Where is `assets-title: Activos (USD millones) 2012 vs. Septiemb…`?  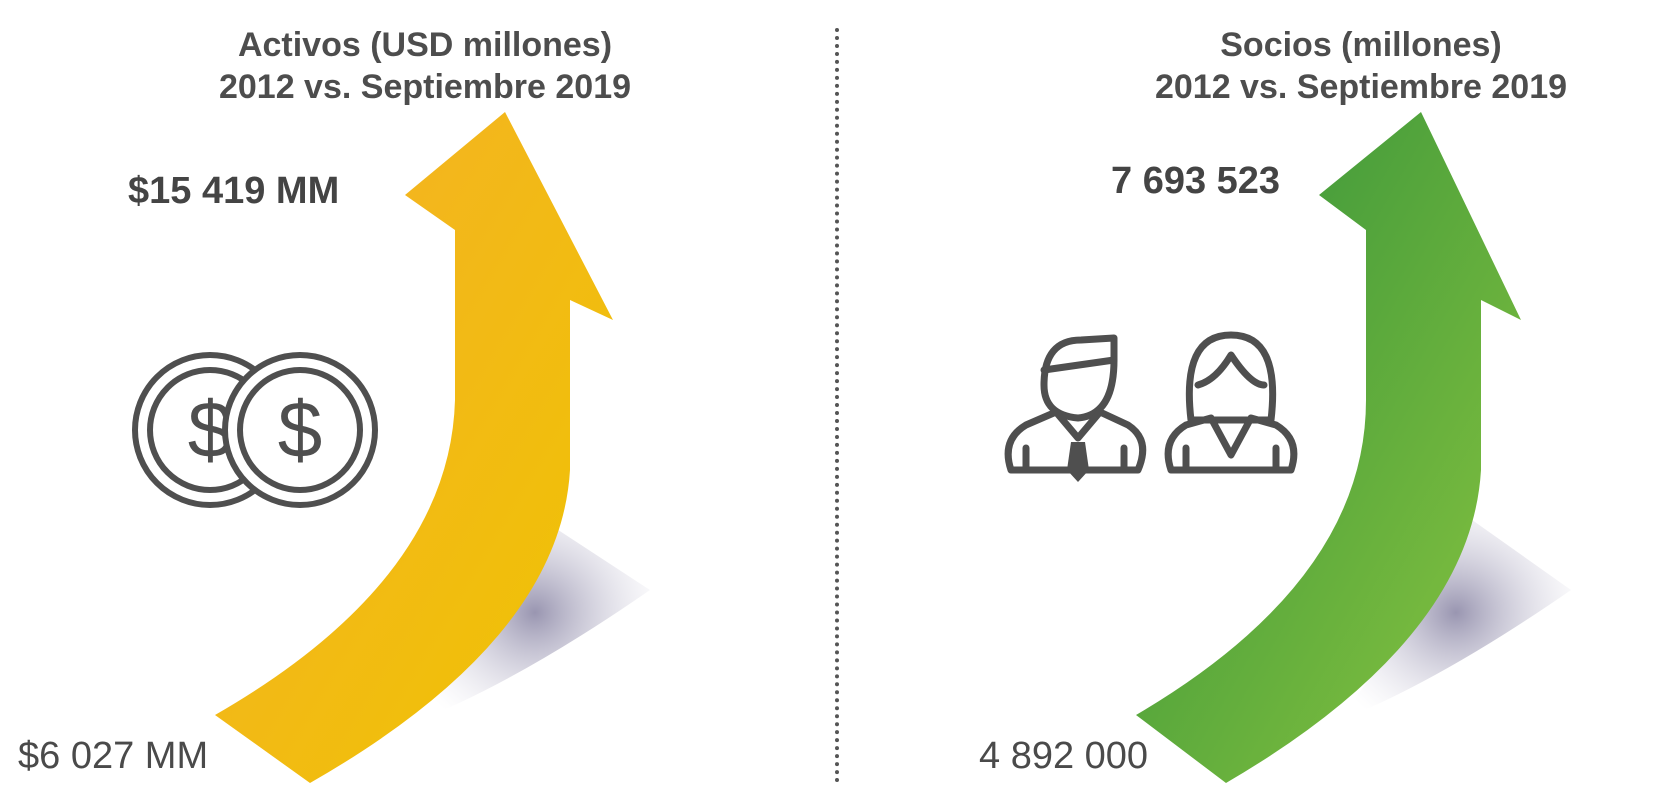 assets-title: Activos (USD millones) 2012 vs. Septiemb… is located at coordinates (425, 66).